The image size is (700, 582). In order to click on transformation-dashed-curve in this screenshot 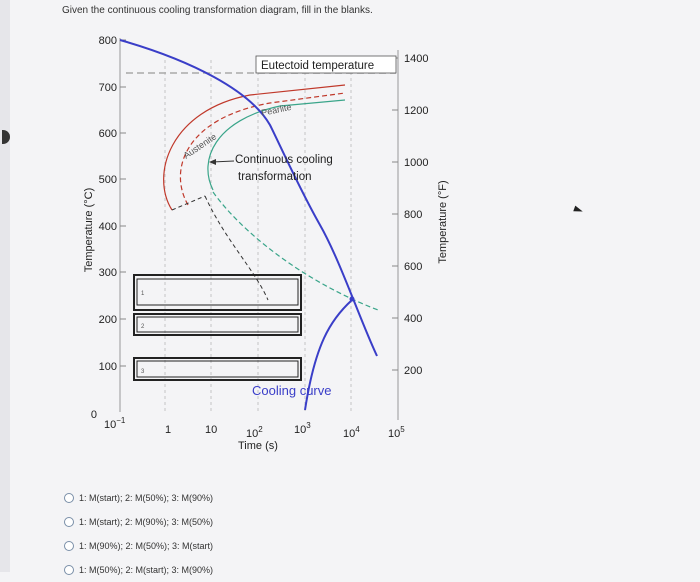, I will do `click(220, 248)`.